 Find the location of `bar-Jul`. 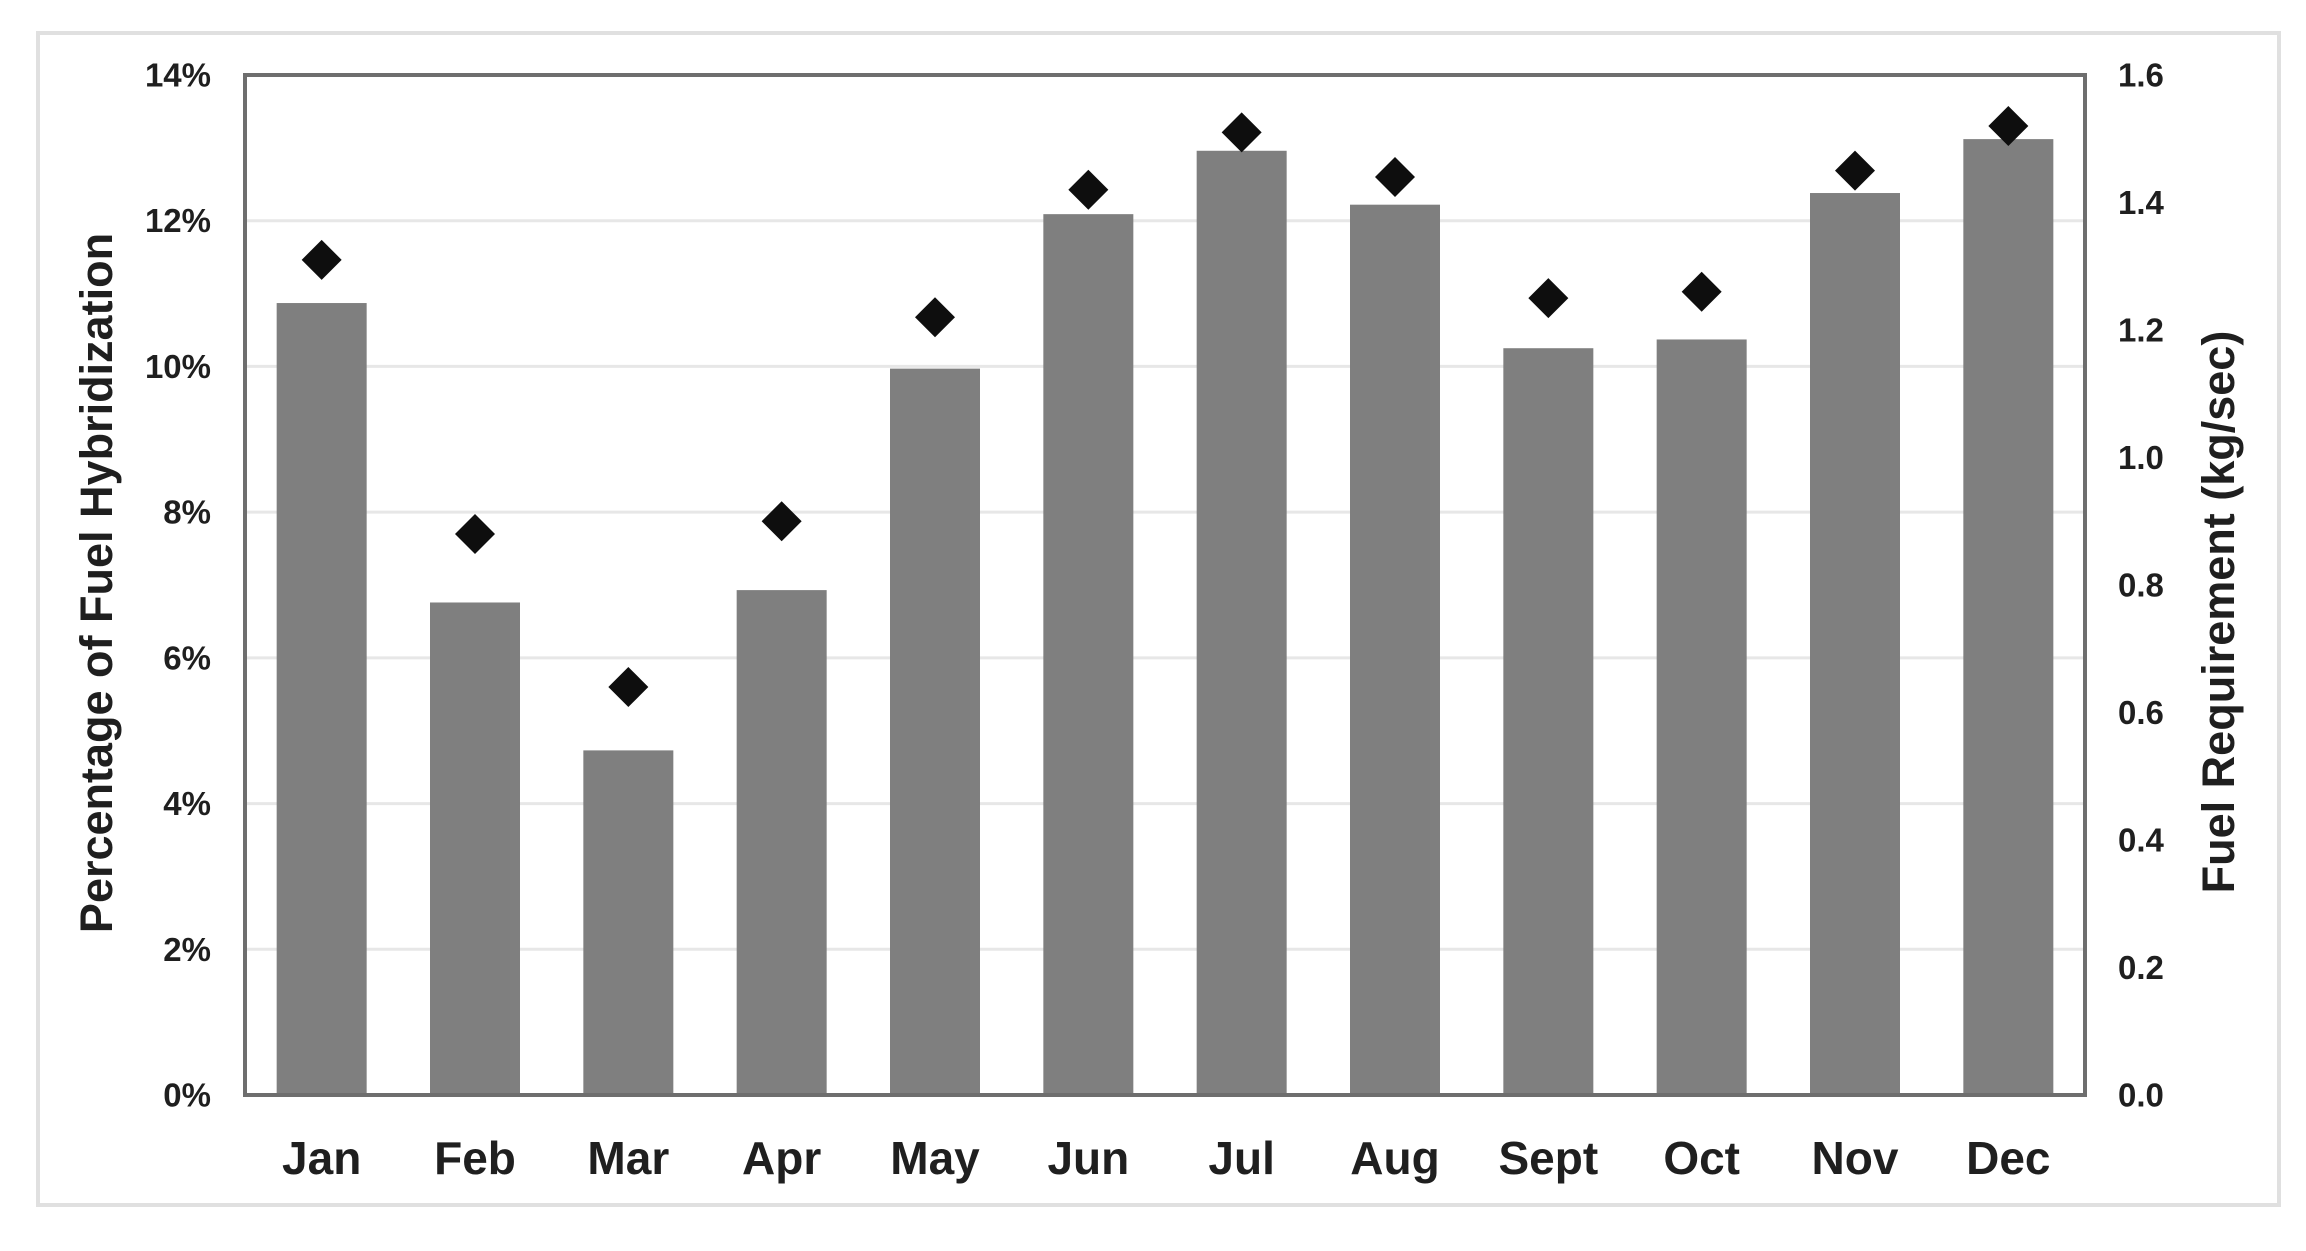

bar-Jul is located at coordinates (1241, 622).